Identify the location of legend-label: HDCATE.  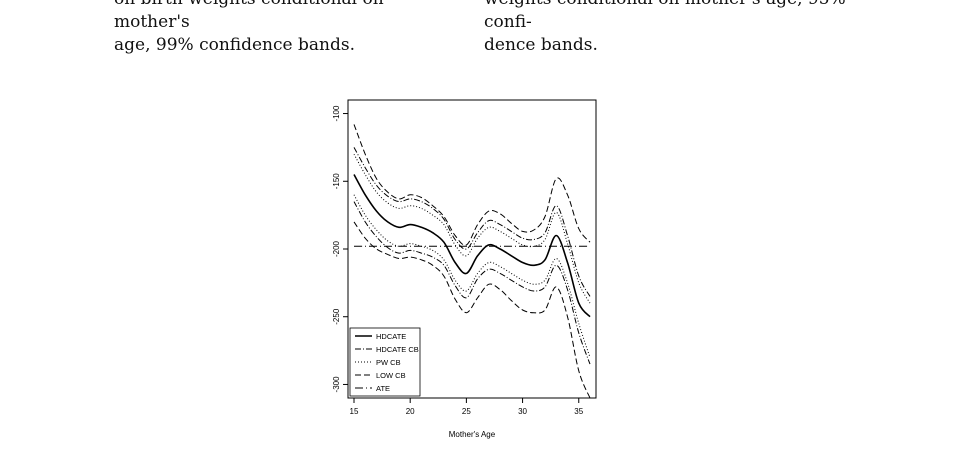
(391, 336).